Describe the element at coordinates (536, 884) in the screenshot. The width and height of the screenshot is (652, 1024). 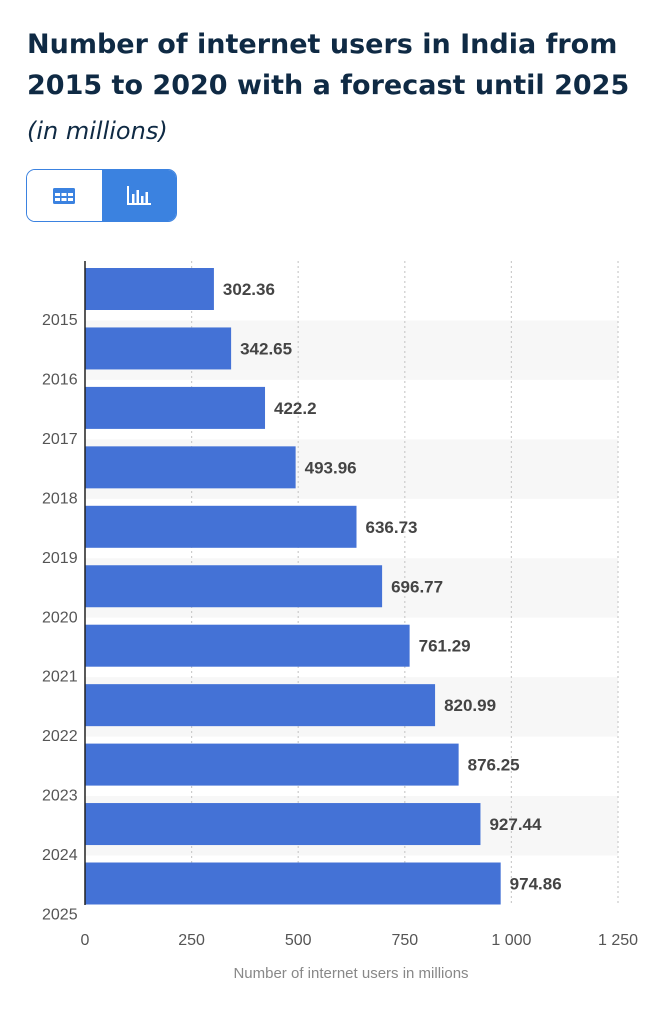
I see `bar-value-label: 974.86` at that location.